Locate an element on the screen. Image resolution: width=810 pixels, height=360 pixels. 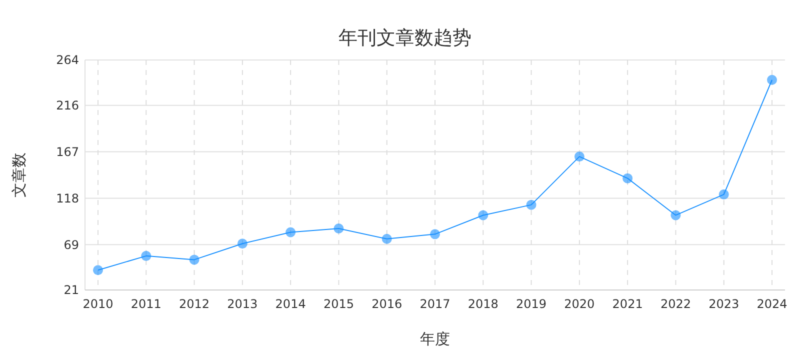
y-tick-label: 118 is located at coordinates (67, 198).